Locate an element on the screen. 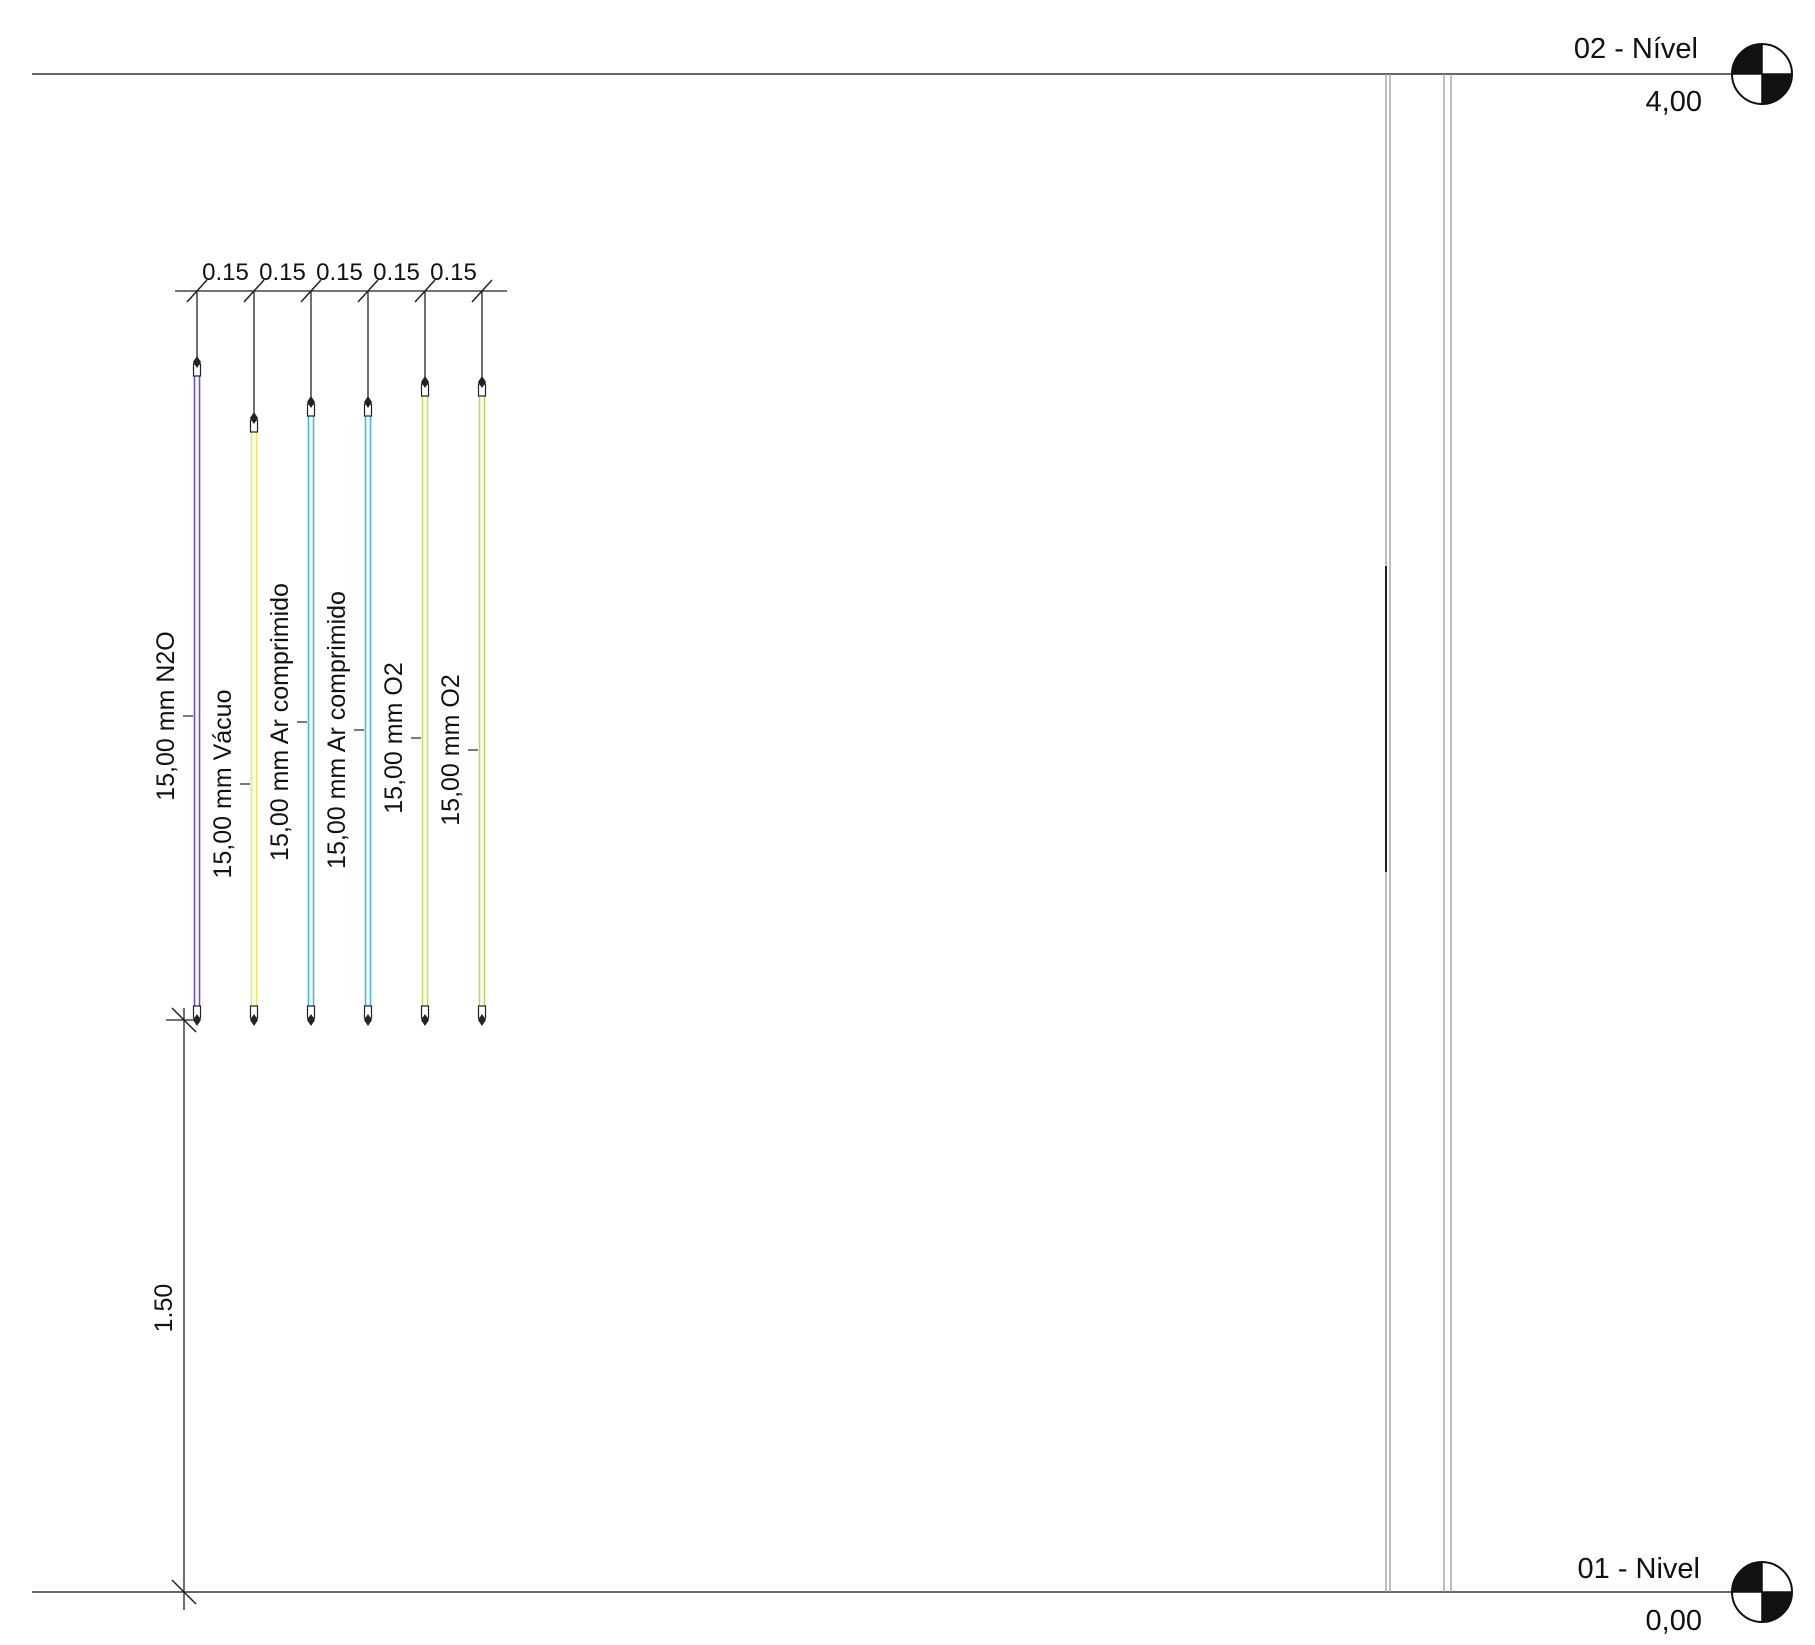 The height and width of the screenshot is (1645, 1815). pipe-2: 15,00 mm Vácuo is located at coordinates (234, 658).